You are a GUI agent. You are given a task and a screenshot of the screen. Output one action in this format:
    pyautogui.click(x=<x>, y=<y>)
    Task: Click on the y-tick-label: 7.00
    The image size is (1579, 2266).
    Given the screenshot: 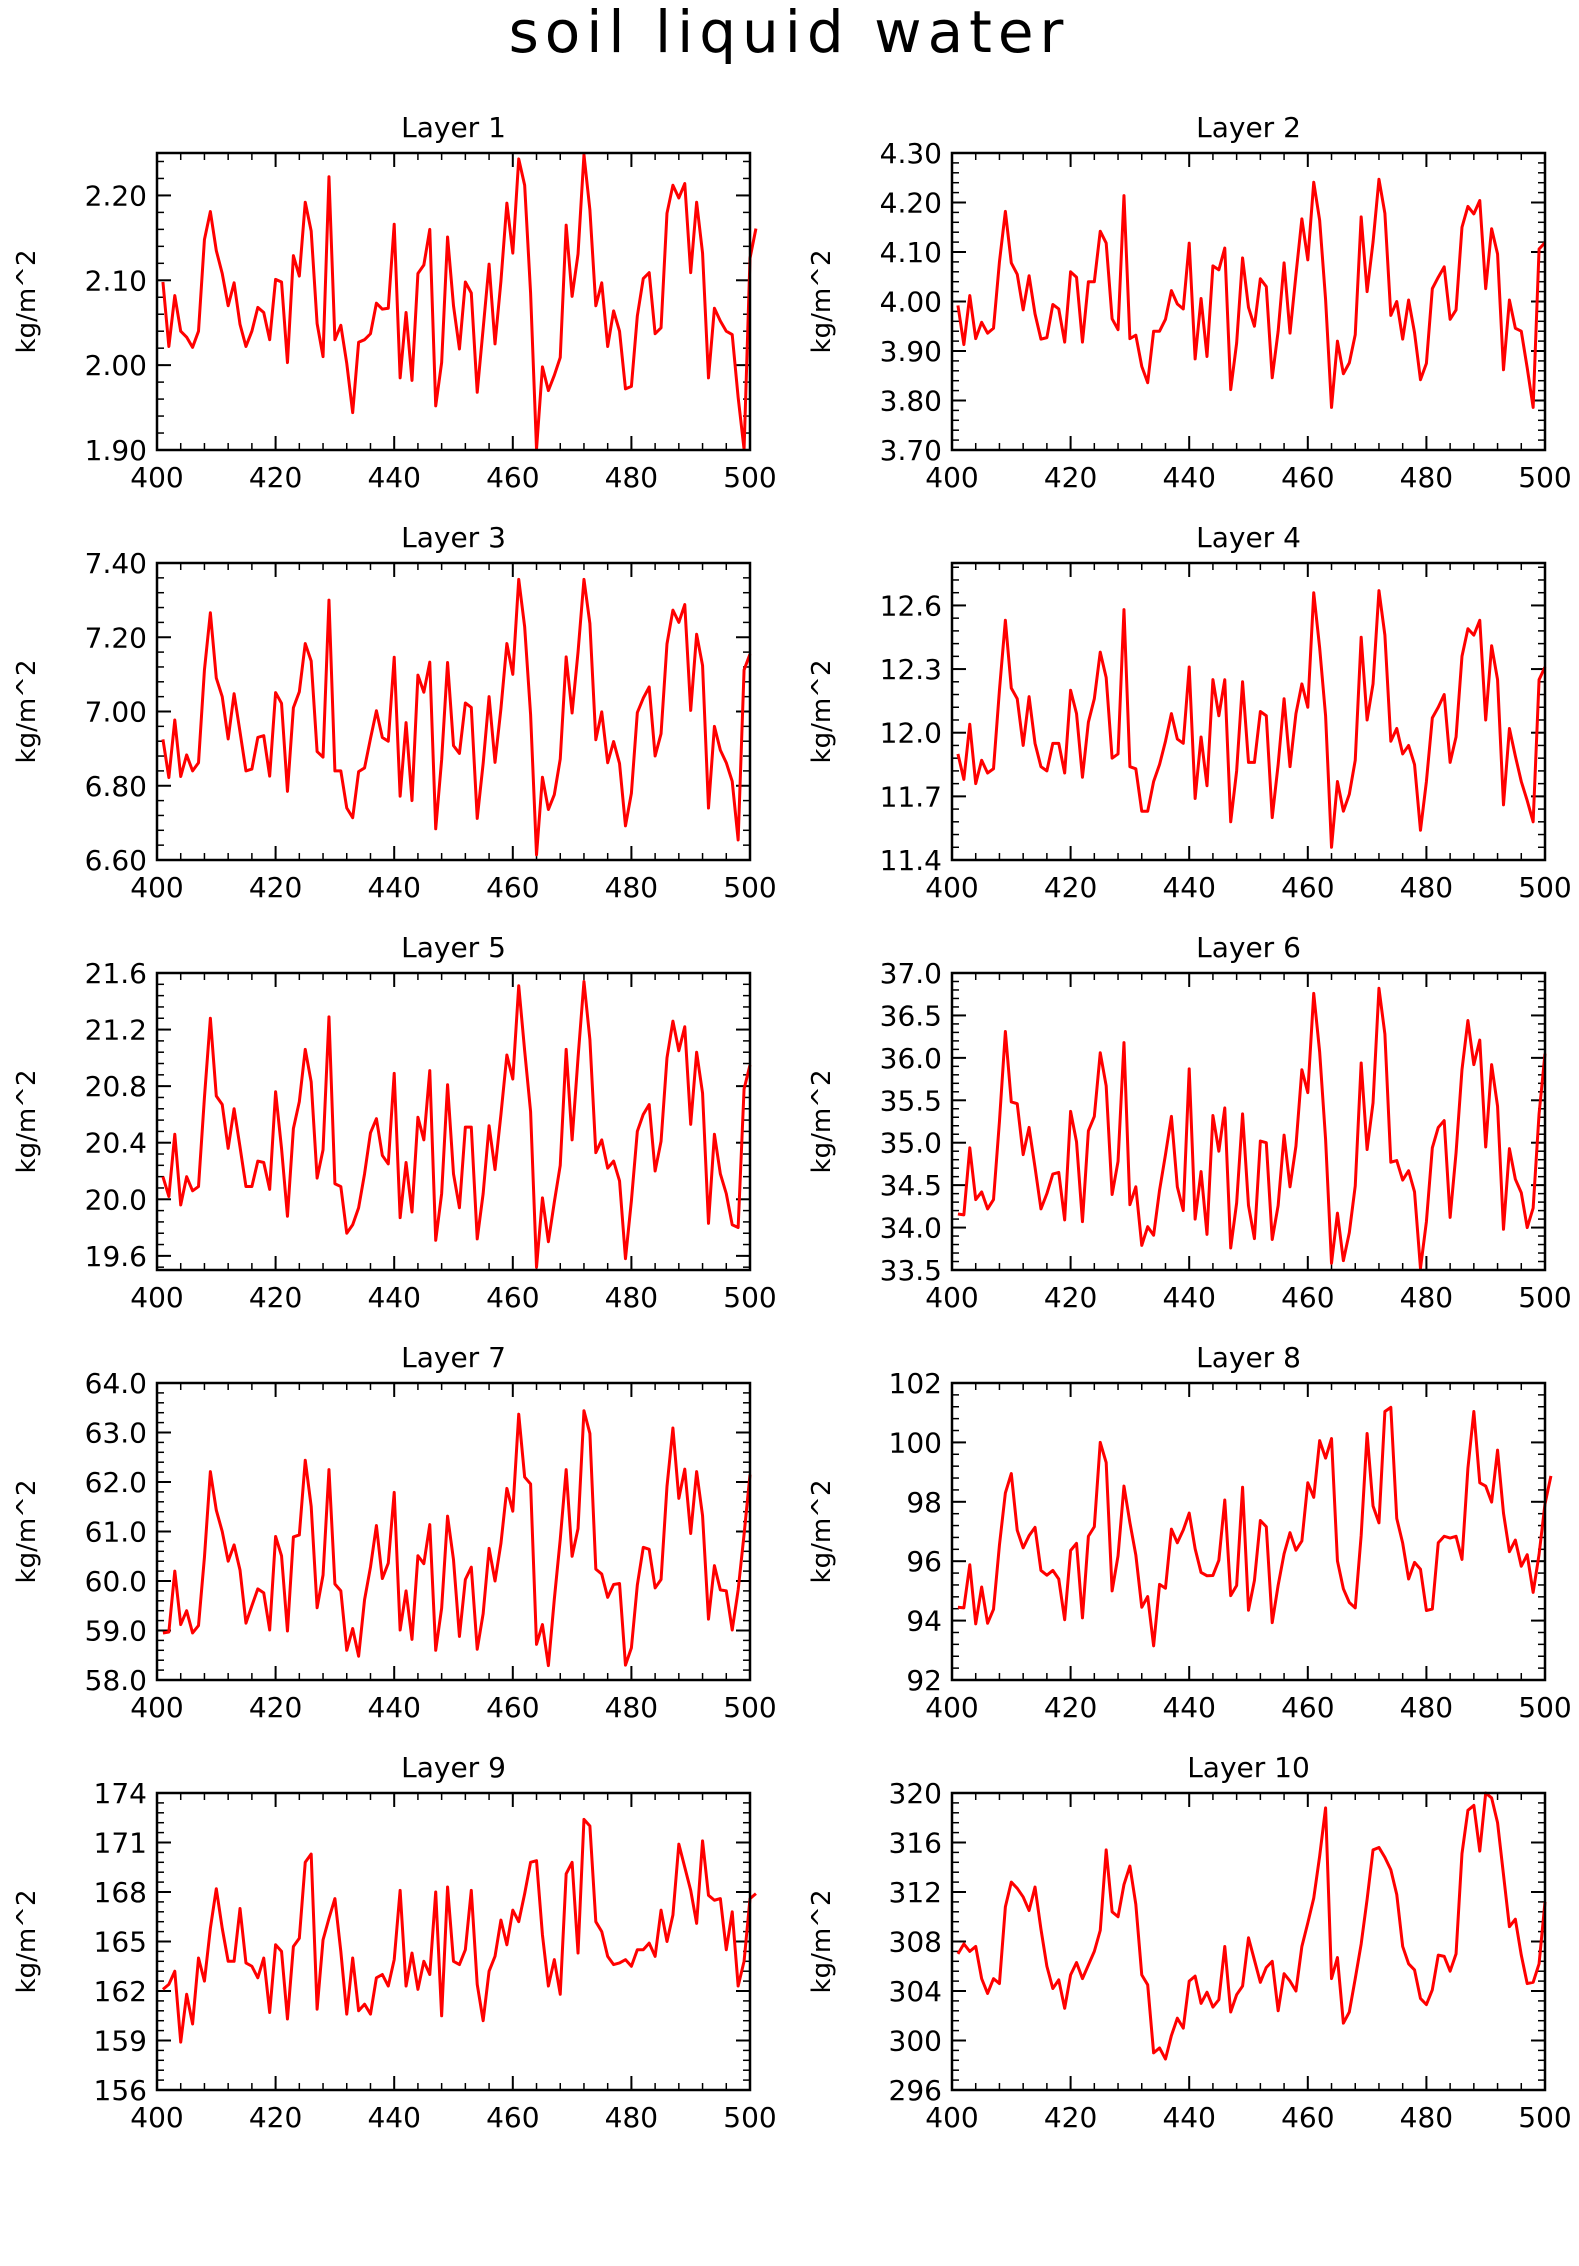 What is the action you would take?
    pyautogui.click(x=116, y=712)
    